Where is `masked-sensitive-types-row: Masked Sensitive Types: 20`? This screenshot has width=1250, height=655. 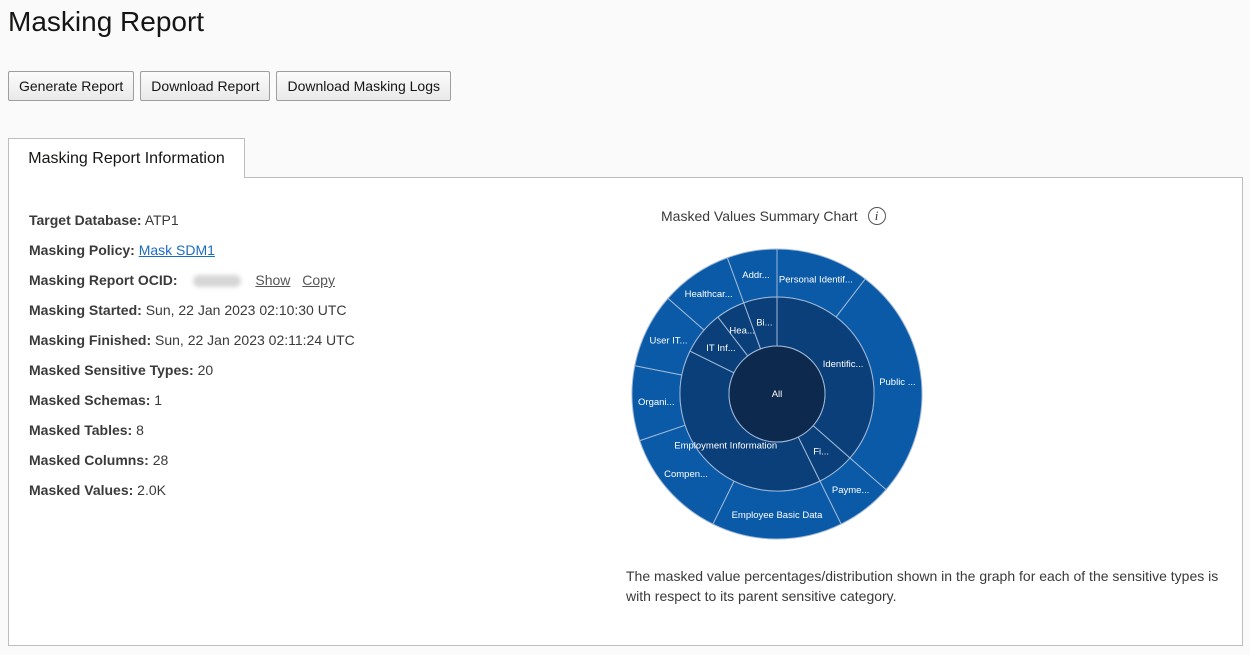
masked-sensitive-types-row: Masked Sensitive Types: 20 is located at coordinates (192, 376).